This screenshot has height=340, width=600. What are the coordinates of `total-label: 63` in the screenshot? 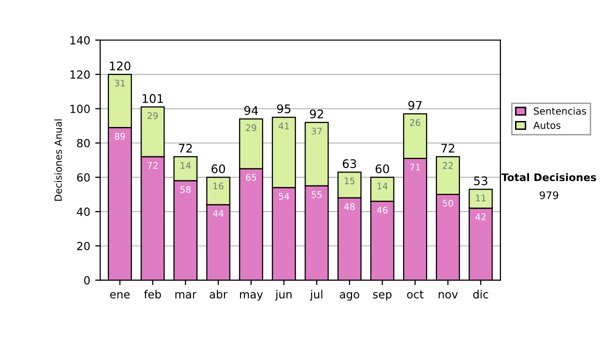 It's located at (349, 163).